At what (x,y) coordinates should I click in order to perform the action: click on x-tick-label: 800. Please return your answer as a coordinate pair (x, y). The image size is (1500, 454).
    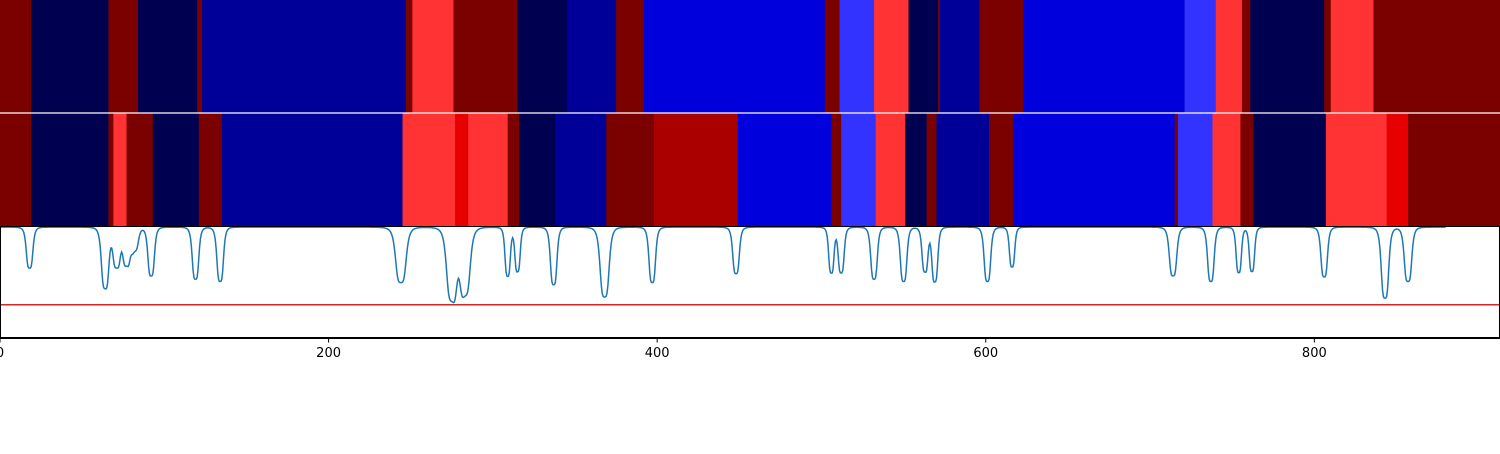
    Looking at the image, I should click on (1314, 353).